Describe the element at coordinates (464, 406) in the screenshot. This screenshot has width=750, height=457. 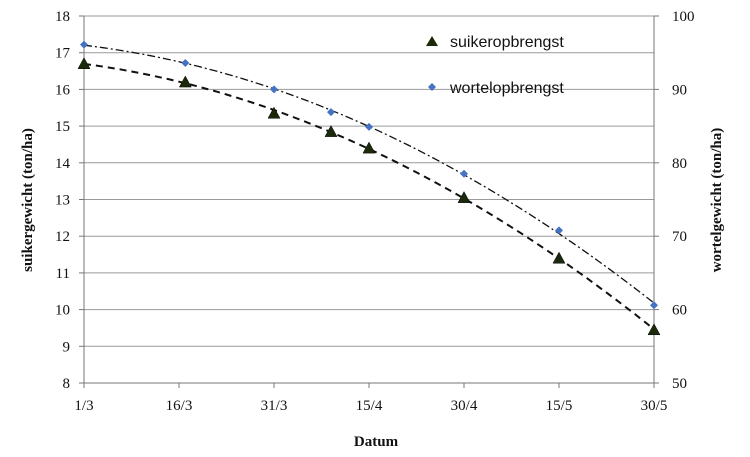
I see `x-tick-label: 30/4` at that location.